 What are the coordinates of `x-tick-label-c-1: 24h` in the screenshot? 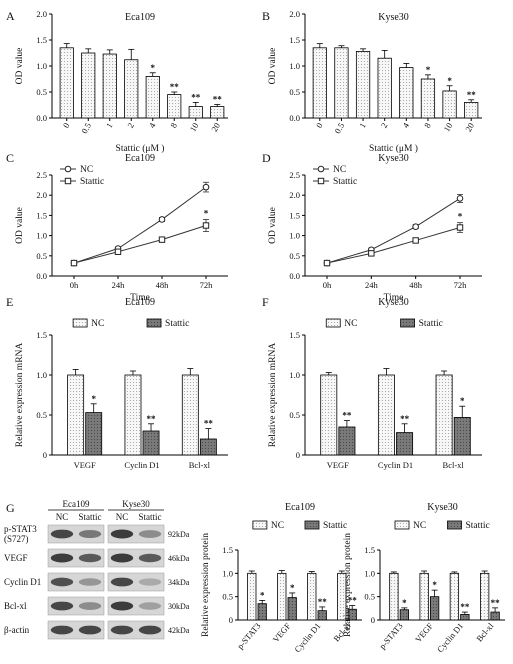 It's located at (119, 285).